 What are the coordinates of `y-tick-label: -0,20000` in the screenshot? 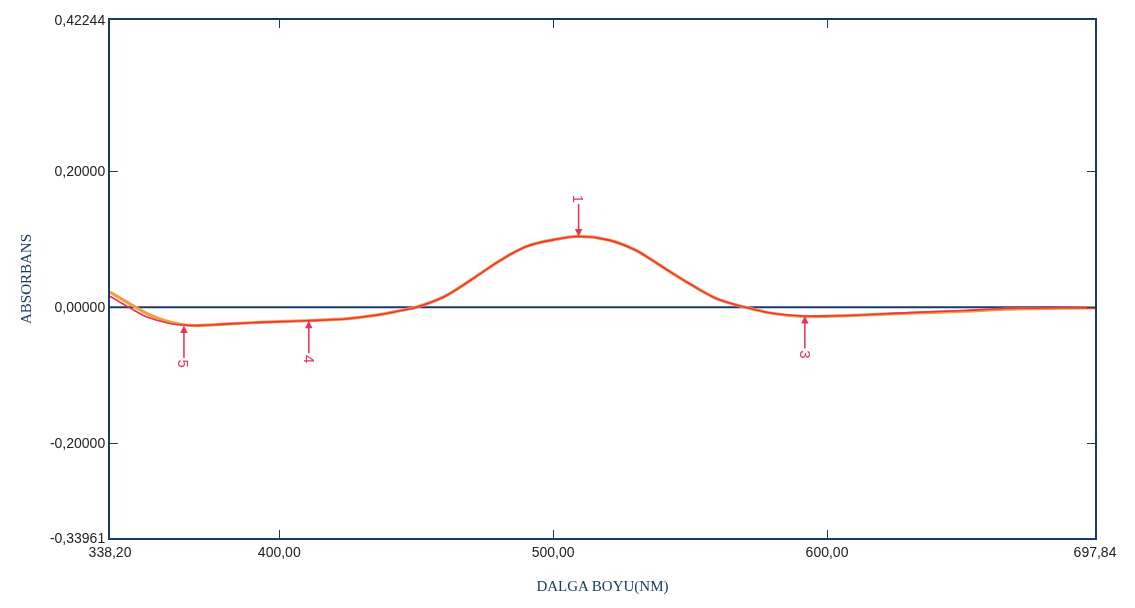 It's located at (77, 443).